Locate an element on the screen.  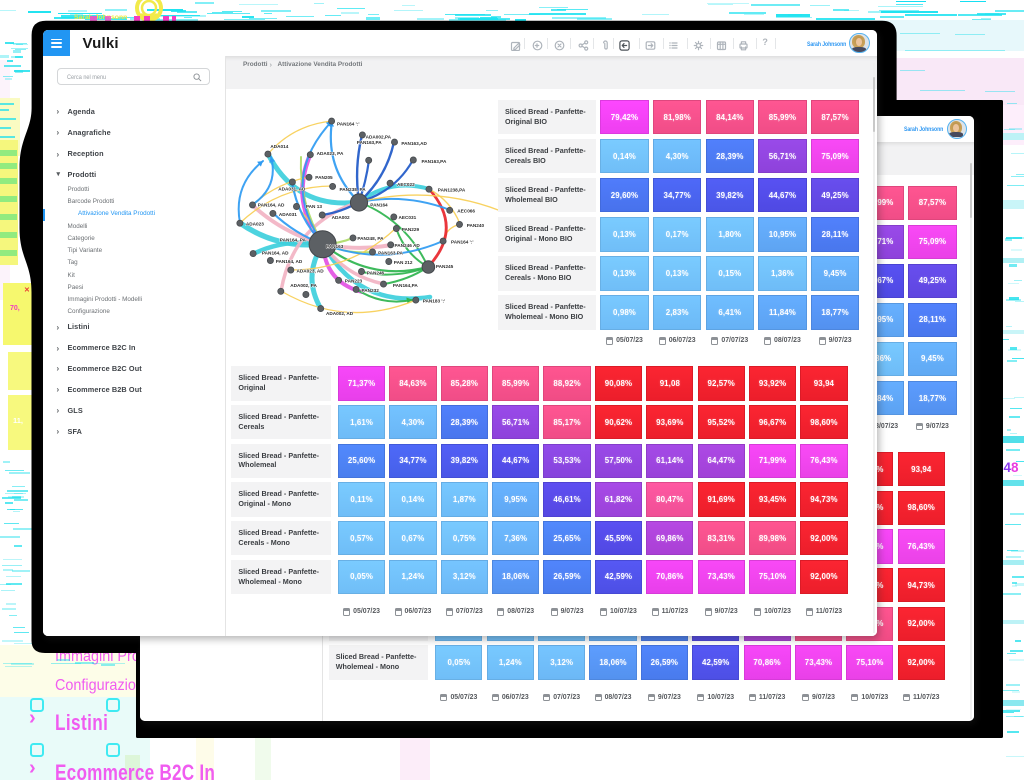
svg-text: ADA014 is located at coordinates (279, 146).